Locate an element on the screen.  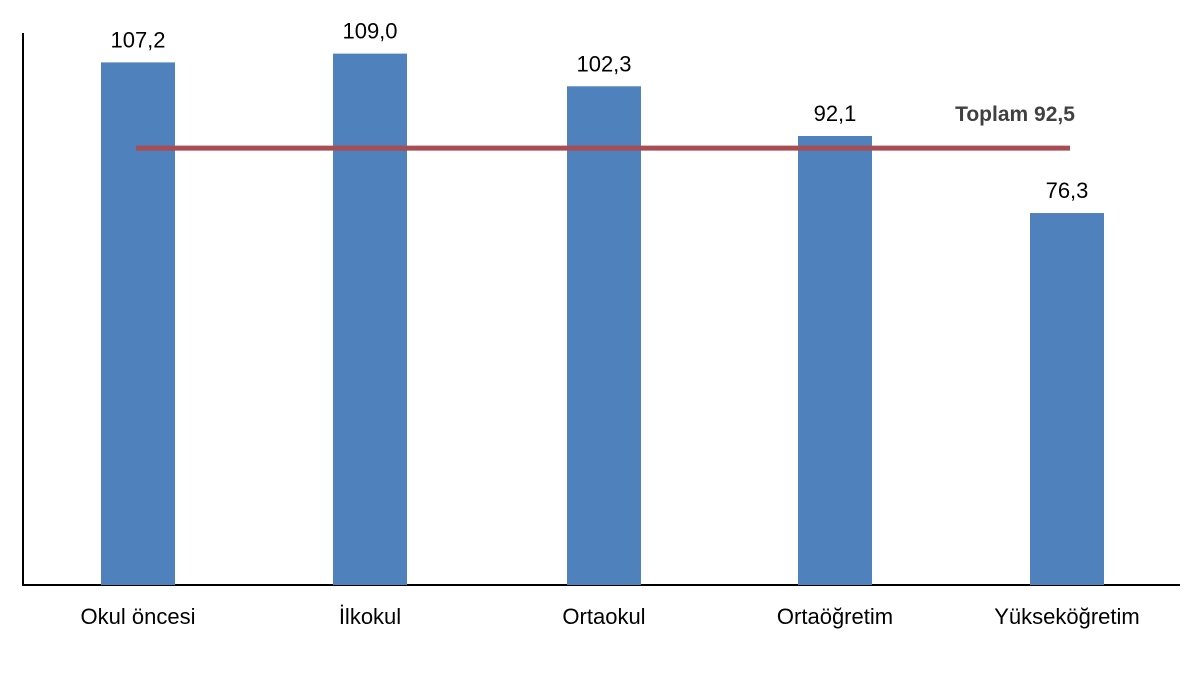
value-label-3: 102,3 is located at coordinates (603, 63).